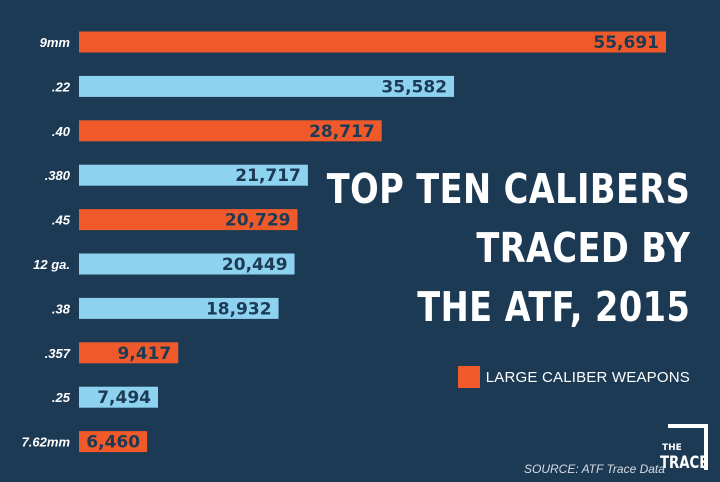 The width and height of the screenshot is (720, 482). I want to click on value-label: 20,729, so click(258, 221).